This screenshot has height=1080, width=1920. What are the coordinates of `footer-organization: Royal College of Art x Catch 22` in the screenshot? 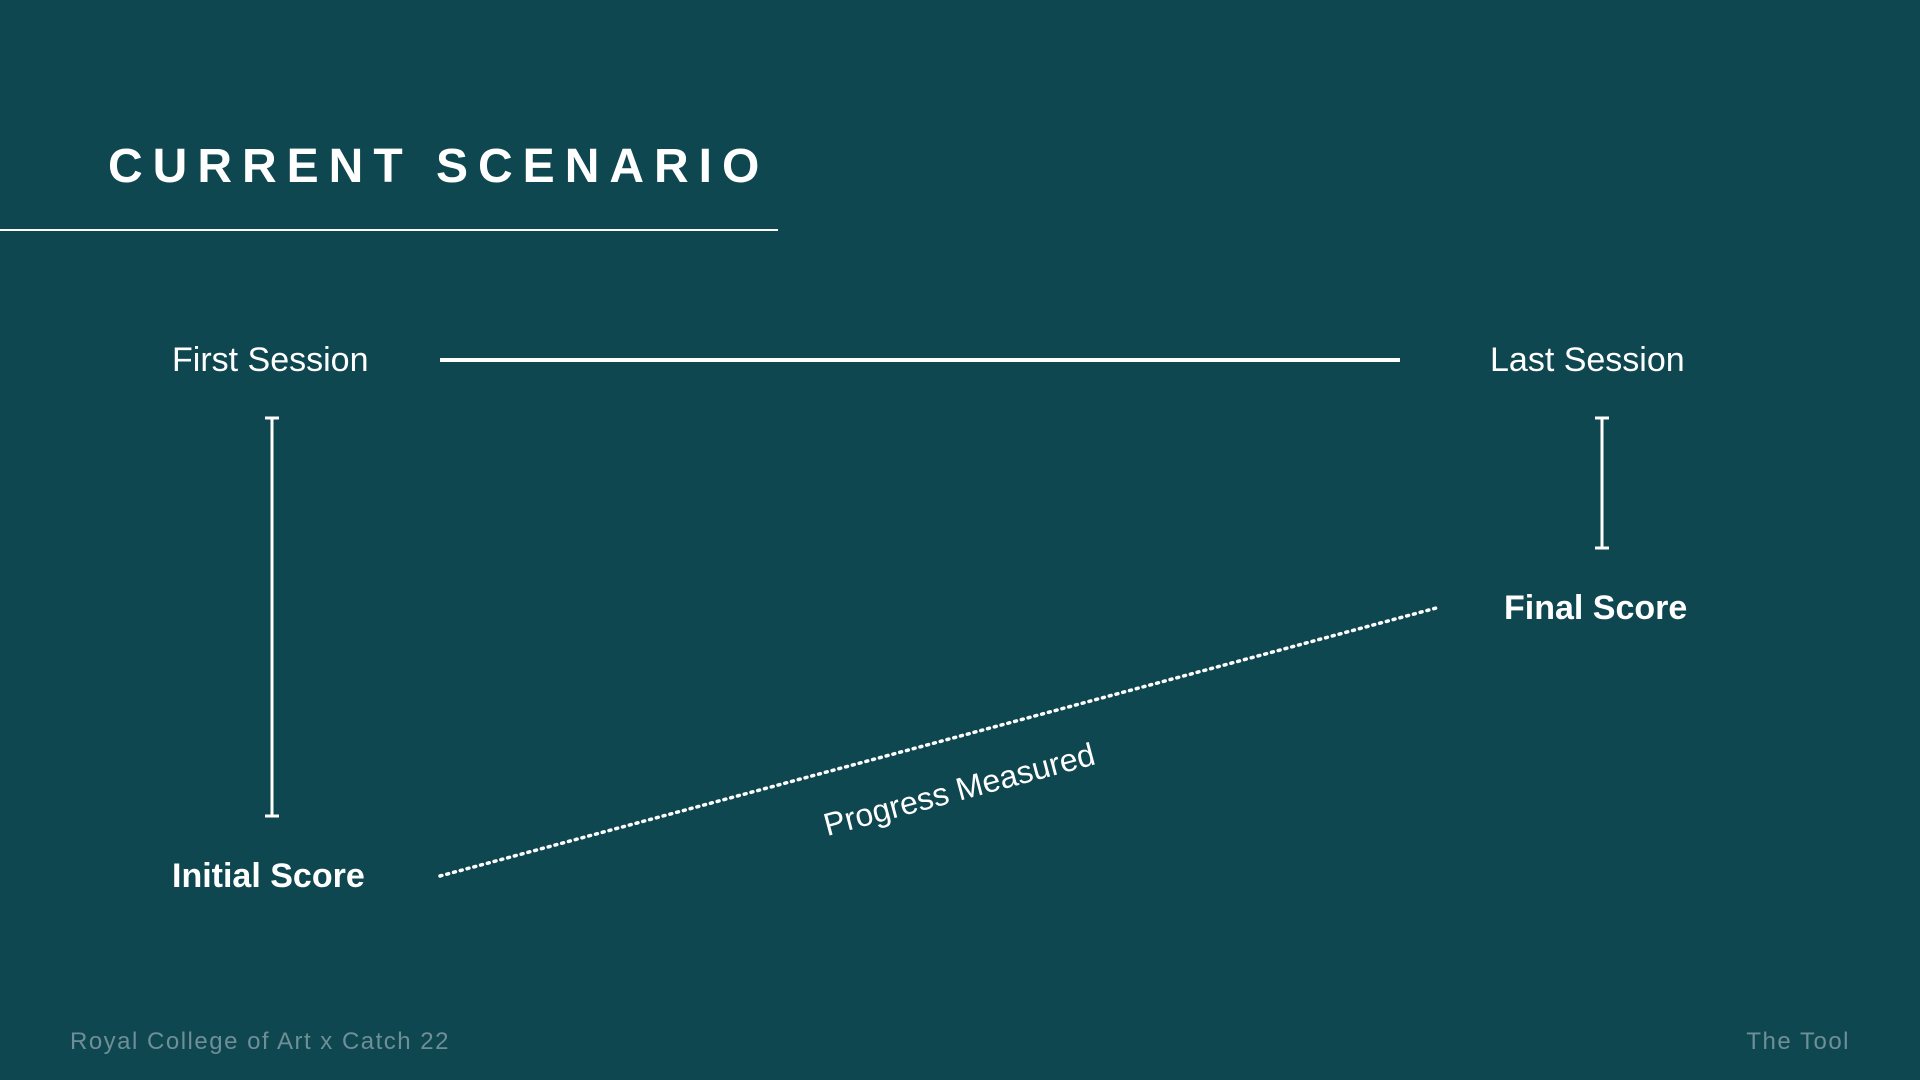 It's located at (260, 1041).